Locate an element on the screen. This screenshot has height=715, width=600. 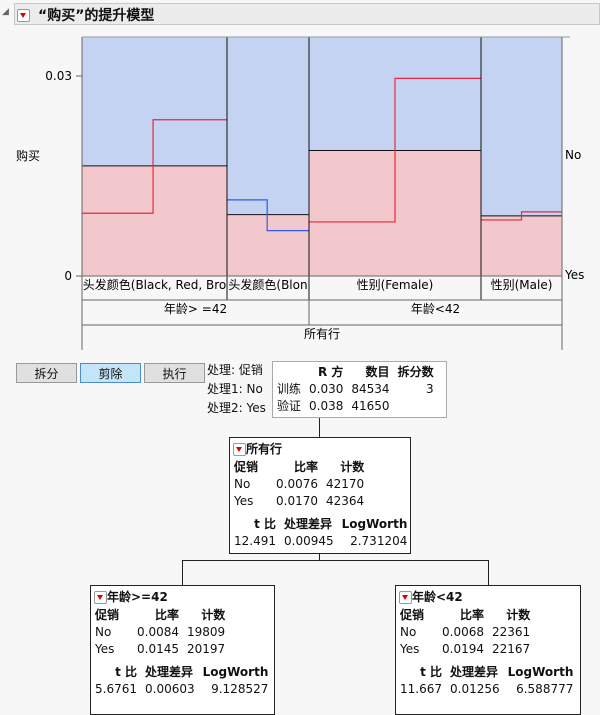
treatment-2: 处理2: Yes is located at coordinates (236, 408).